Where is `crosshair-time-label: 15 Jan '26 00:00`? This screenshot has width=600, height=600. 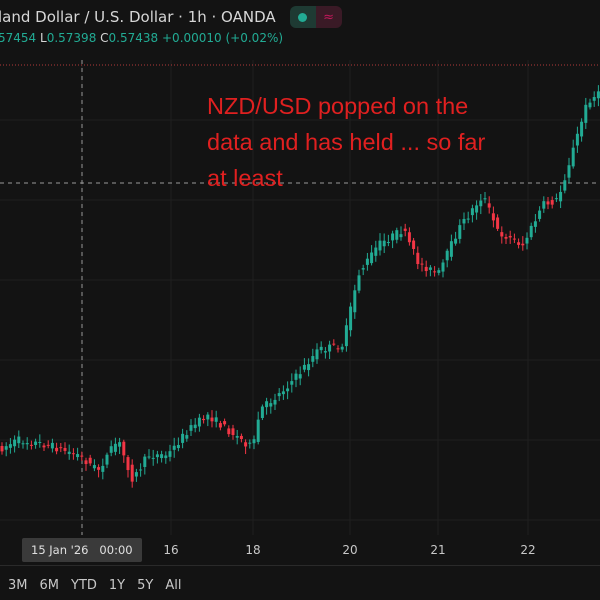
crosshair-time-label: 15 Jan '26 00:00 is located at coordinates (82, 550).